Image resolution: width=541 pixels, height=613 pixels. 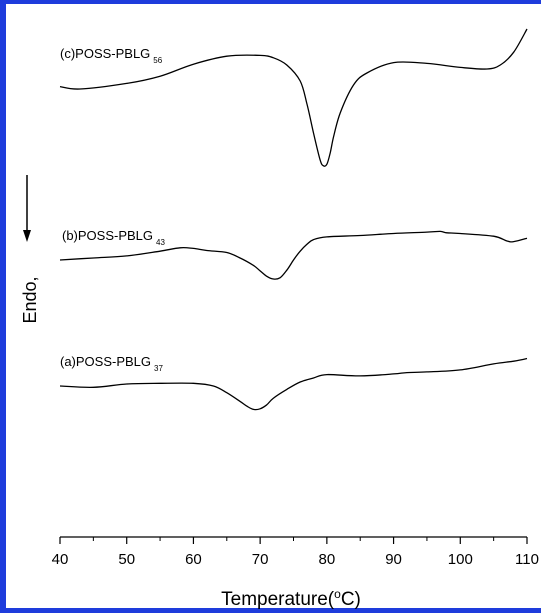 What do you see at coordinates (60, 559) in the screenshot?
I see `x-tick-label: 40` at bounding box center [60, 559].